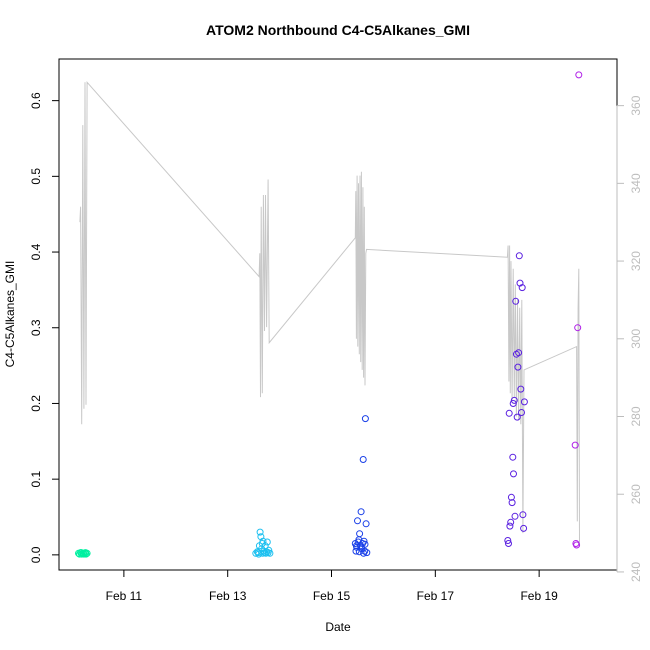  I want to click on y2-tick-label: 280, so click(636, 416).